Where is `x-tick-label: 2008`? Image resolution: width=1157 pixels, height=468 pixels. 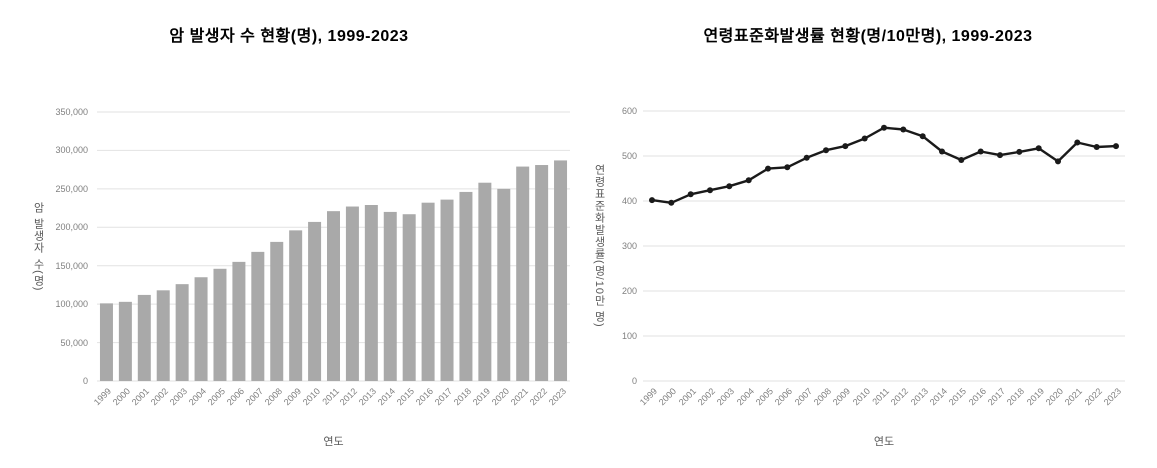
x-tick-label: 2008 is located at coordinates (273, 397).